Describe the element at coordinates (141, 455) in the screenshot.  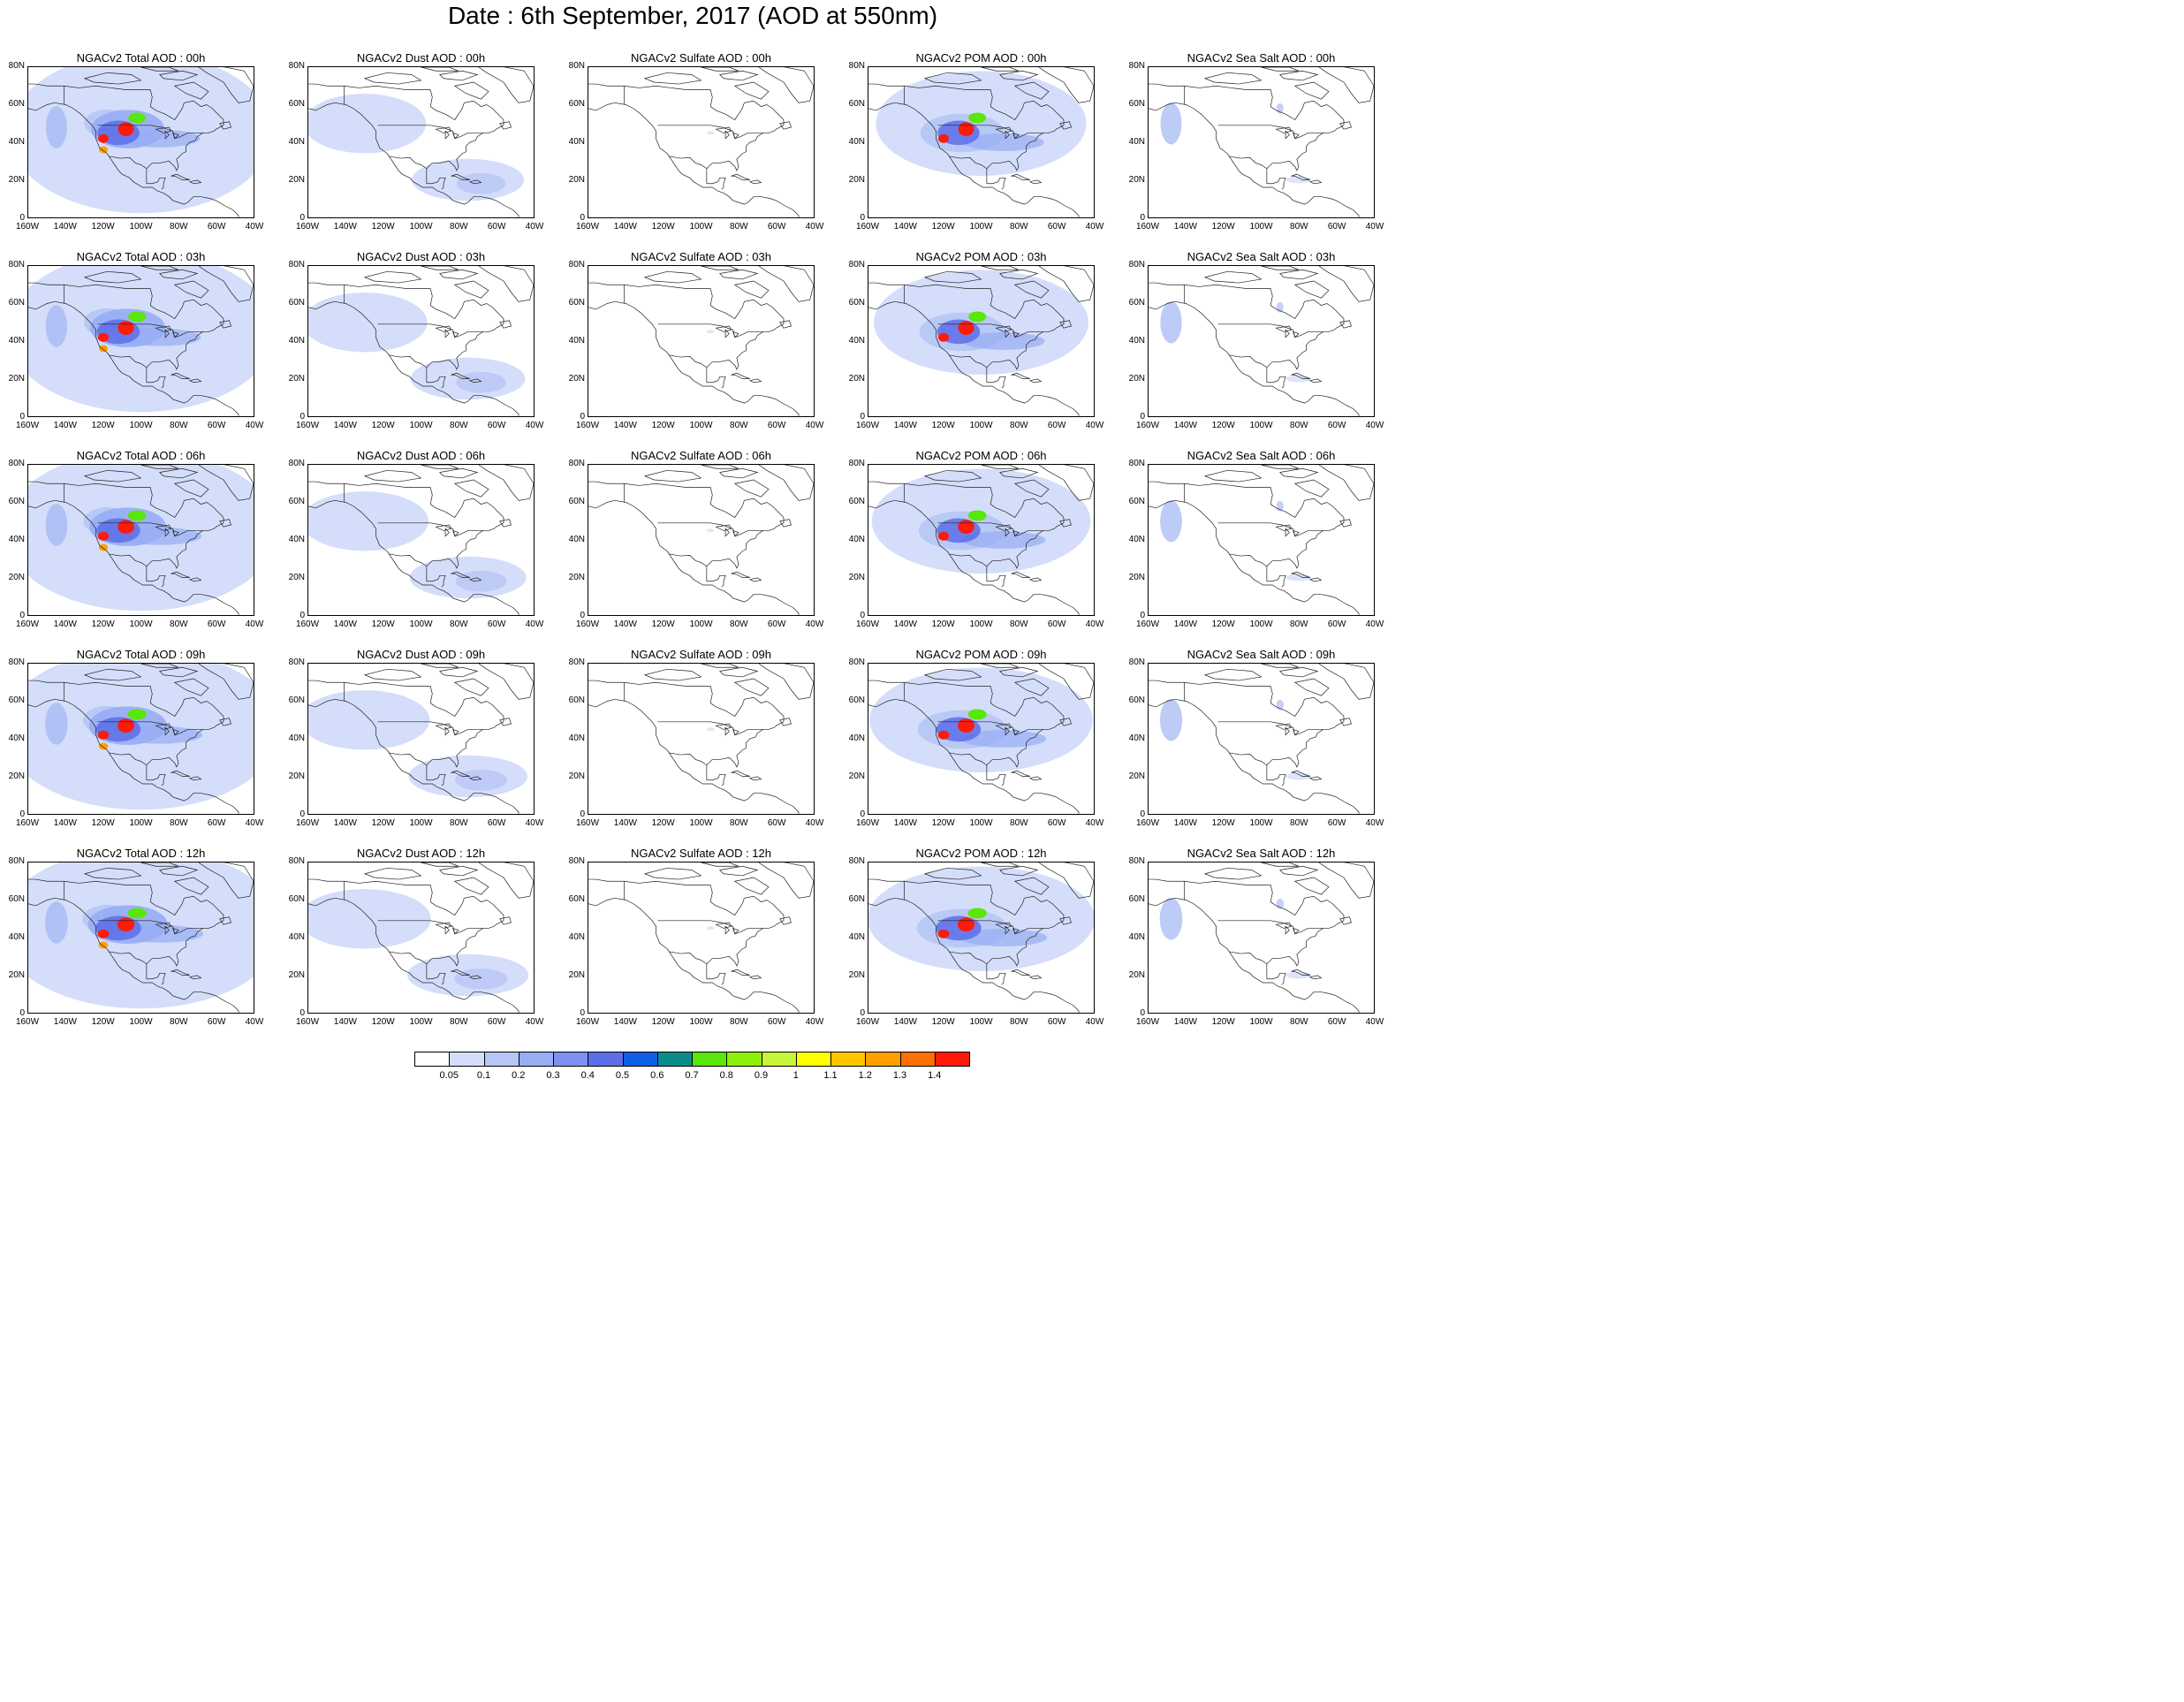
I see `panel-title: NGACv2 Total AOD : 06h` at that location.